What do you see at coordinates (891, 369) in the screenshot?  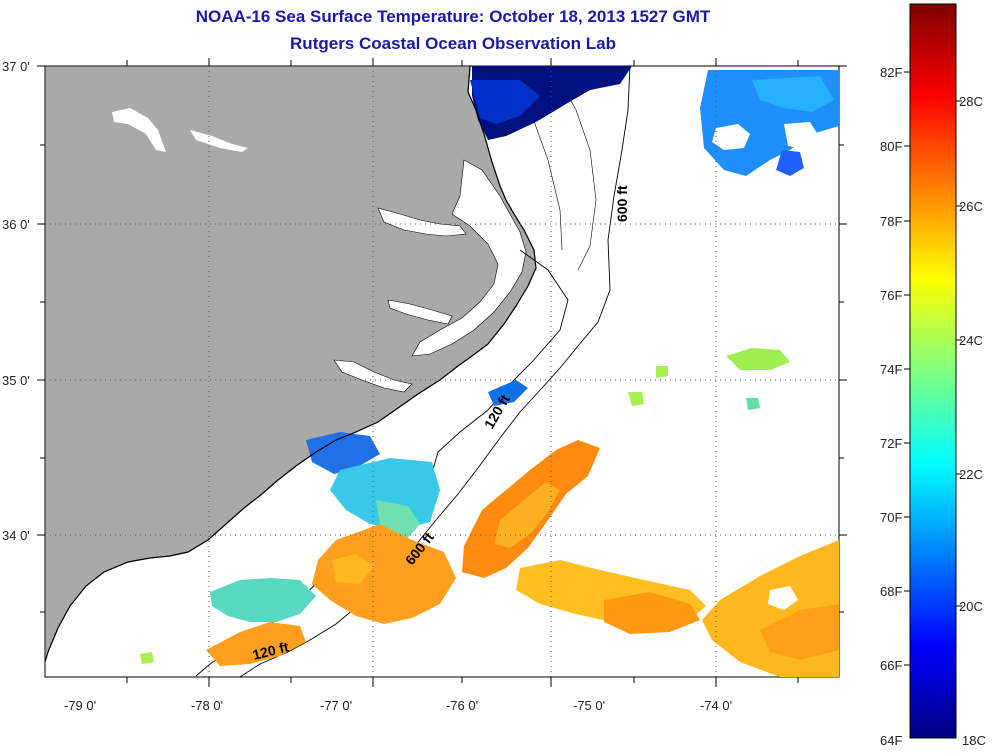 I see `colorbar-f-label: 74F` at bounding box center [891, 369].